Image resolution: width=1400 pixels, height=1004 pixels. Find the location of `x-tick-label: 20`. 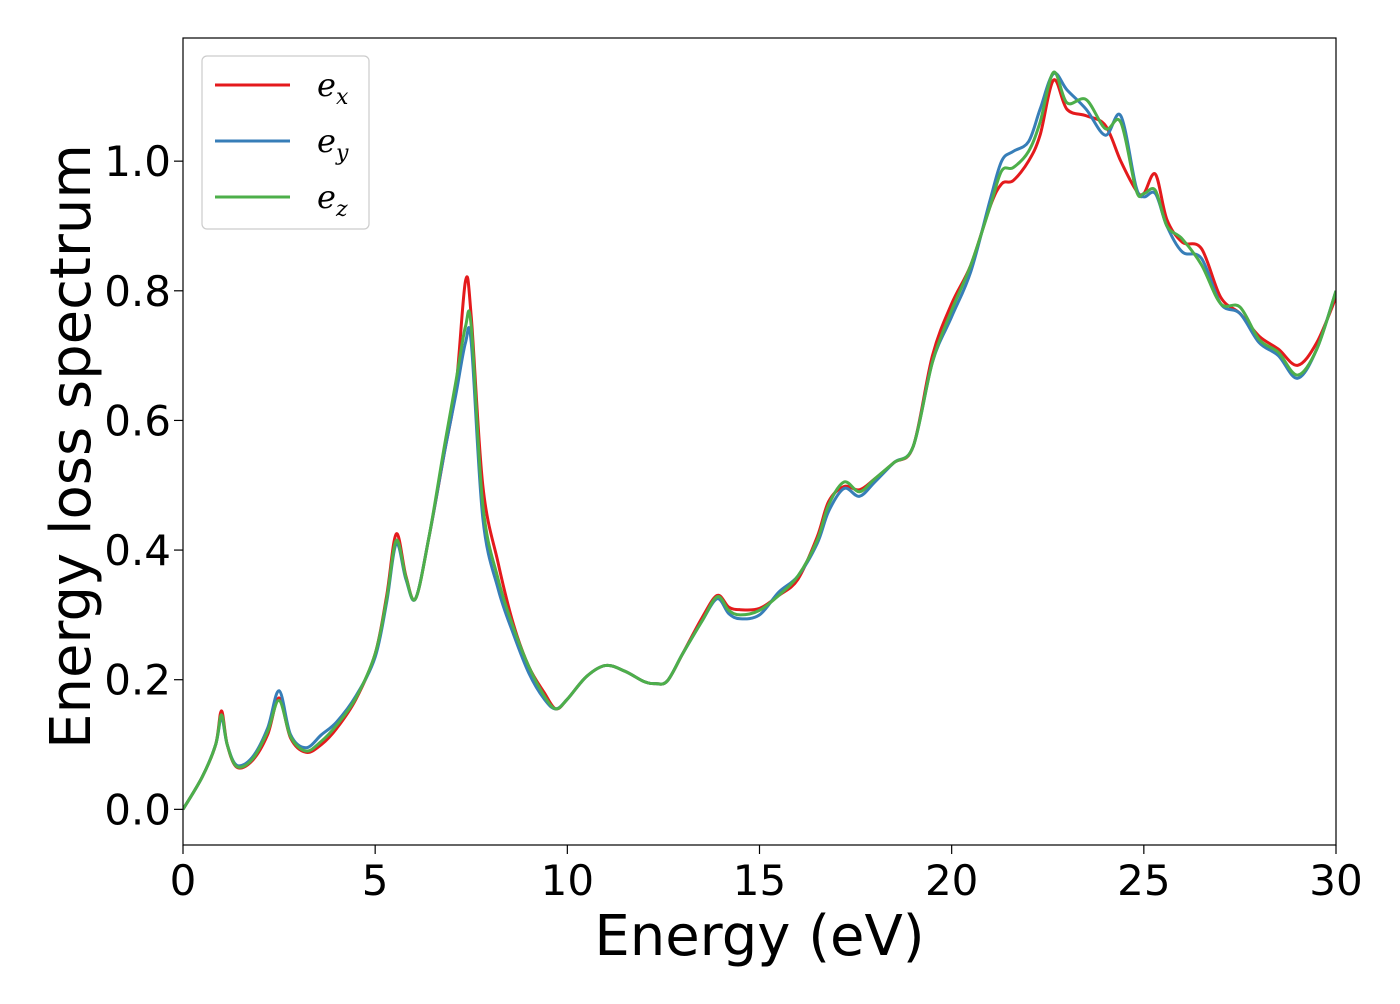

x-tick-label: 20 is located at coordinates (951, 880).